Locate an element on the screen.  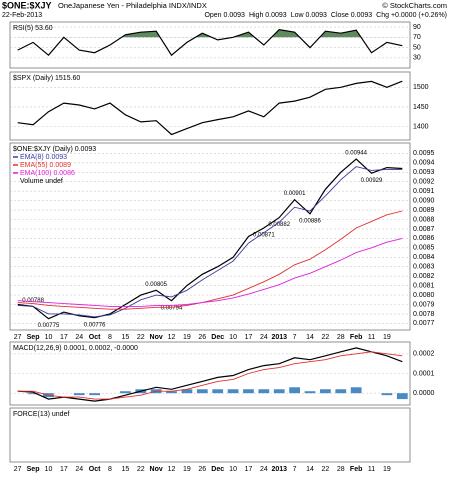
source: © StockCharts.com is located at coordinates (414, 5).